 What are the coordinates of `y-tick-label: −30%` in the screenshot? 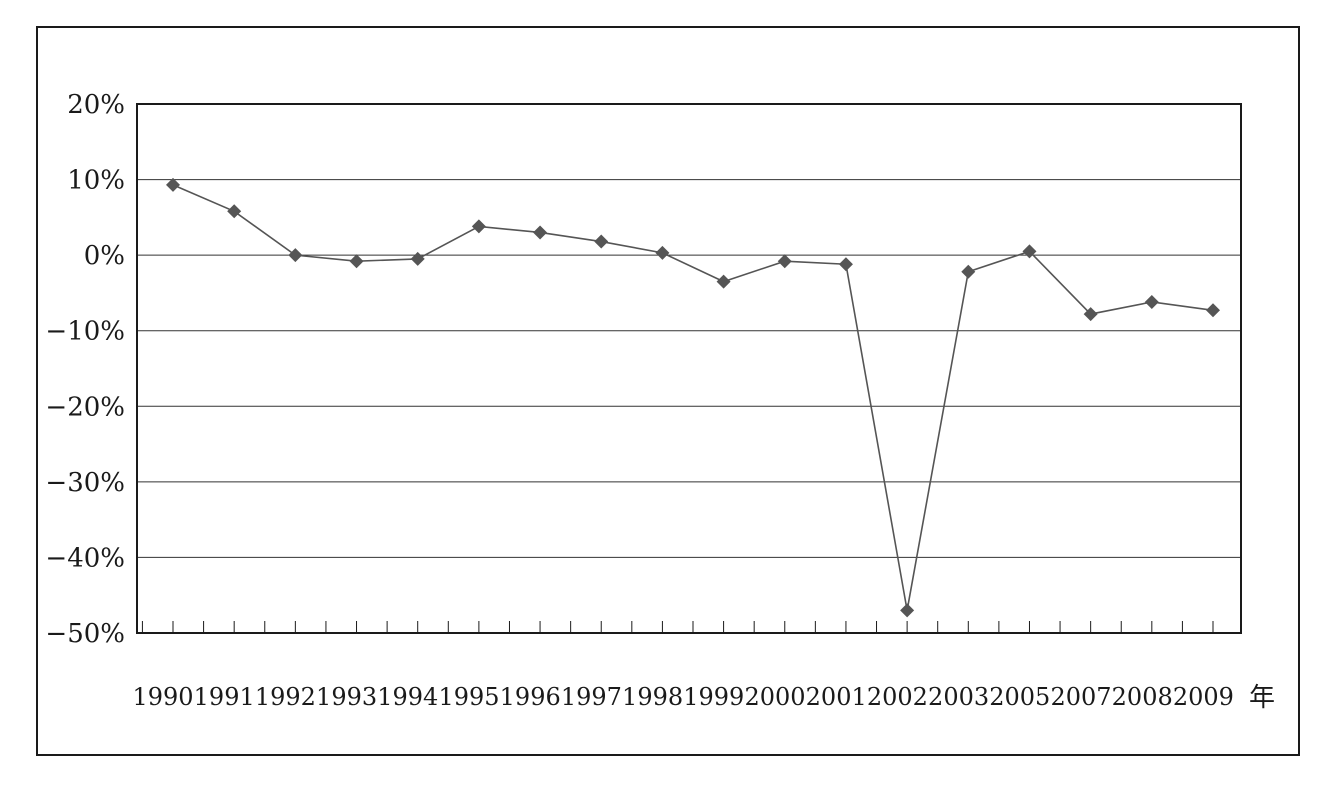 It's located at (85, 483).